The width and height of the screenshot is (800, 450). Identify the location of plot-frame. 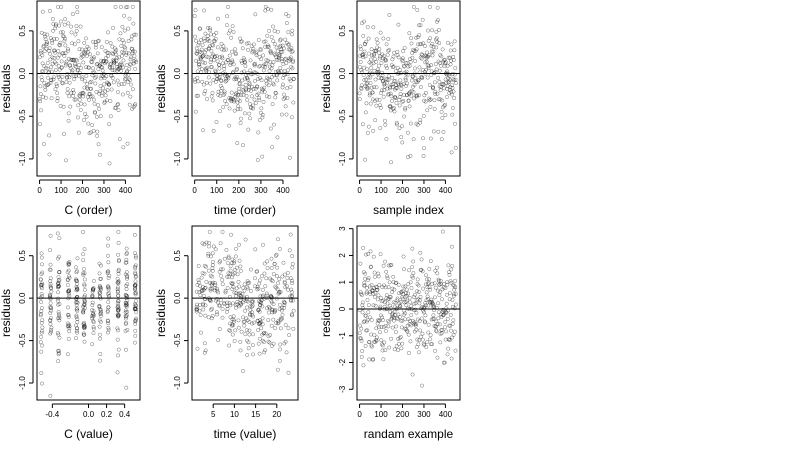
(245, 88).